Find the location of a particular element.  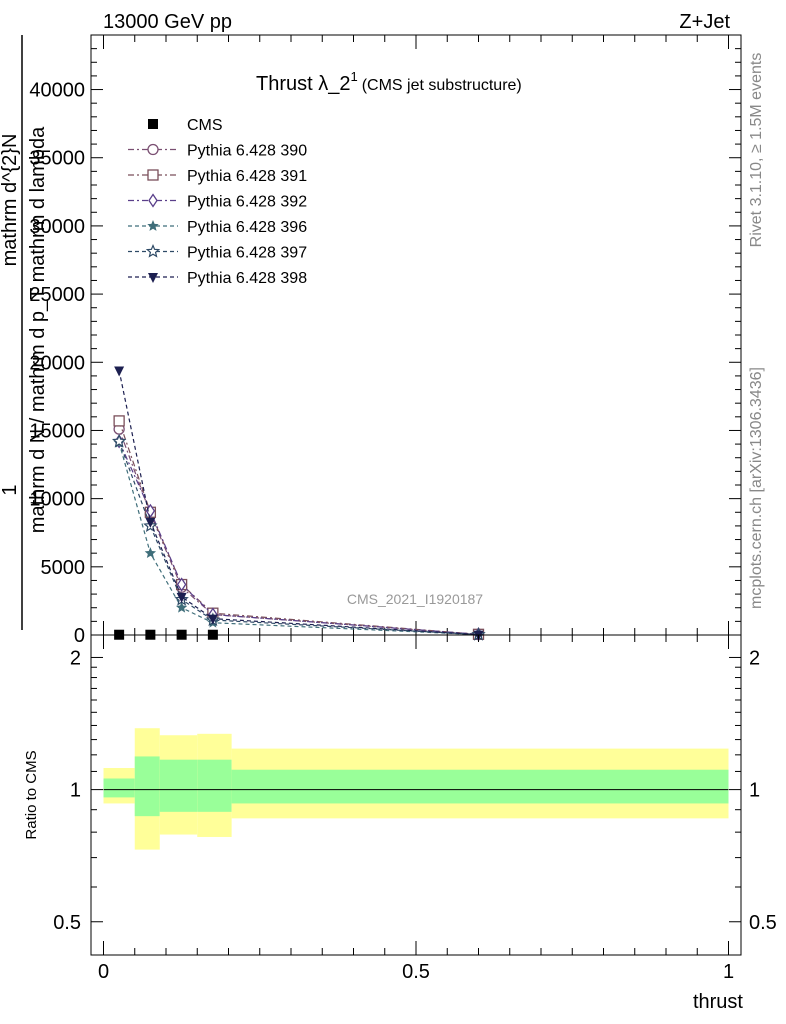

plot-title: Thrust λ_21 (CMS jet substructure) is located at coordinates (389, 82).